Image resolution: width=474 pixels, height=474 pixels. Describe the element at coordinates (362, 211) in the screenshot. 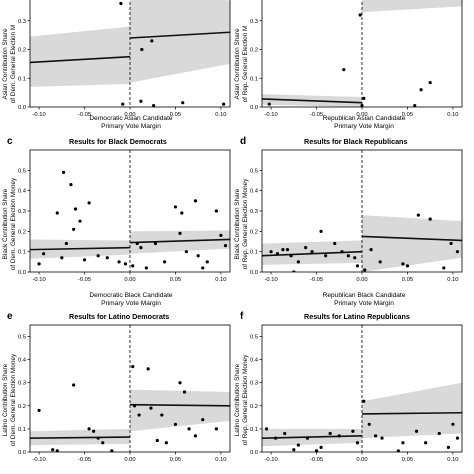

I see `plot-area-d` at that location.